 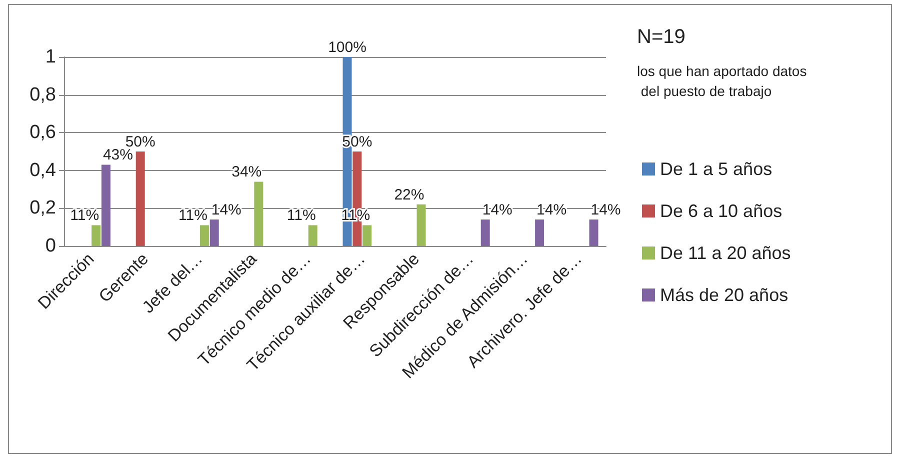 I want to click on legend-label: De 1 a 5 años, so click(x=716, y=169).